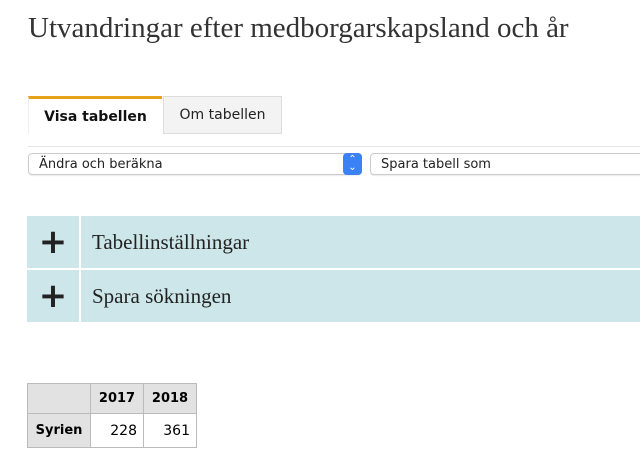  I want to click on row-header: Syrien, so click(59, 430).